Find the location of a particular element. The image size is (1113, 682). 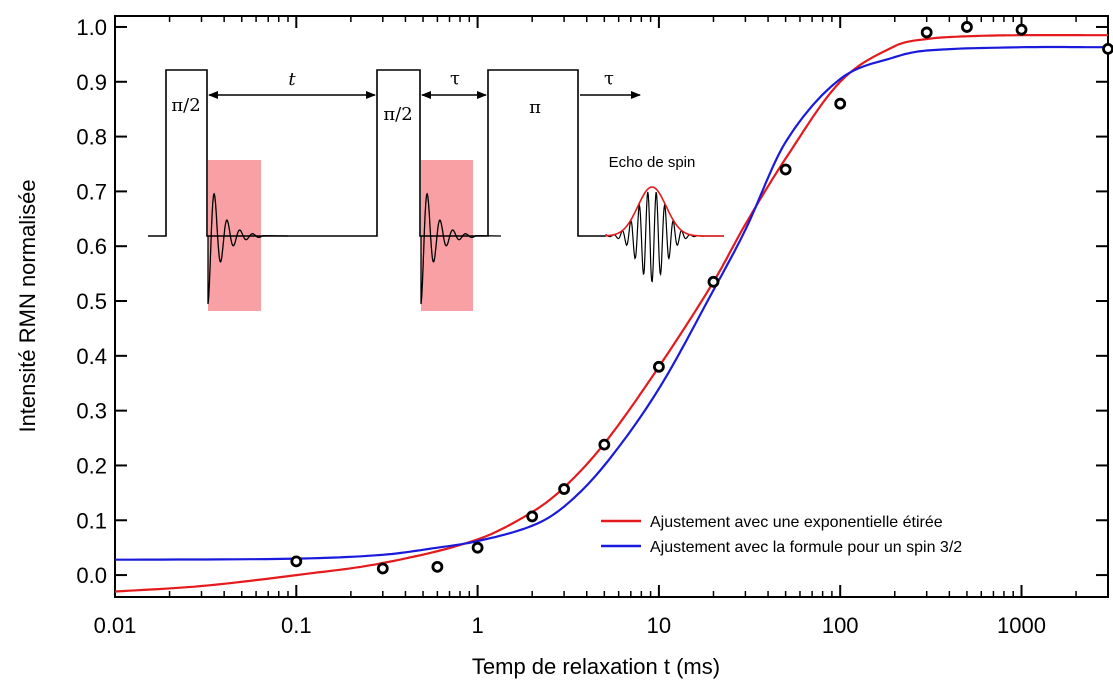

y-tick-label: 0.7 is located at coordinates (91, 191).